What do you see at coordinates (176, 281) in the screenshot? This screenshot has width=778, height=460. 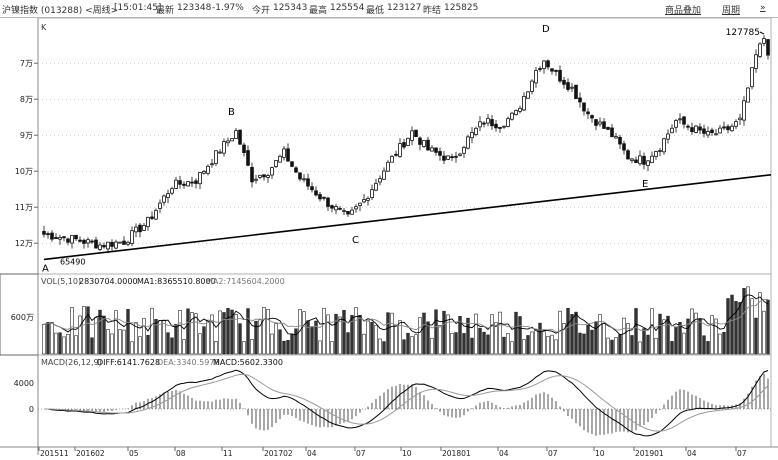 I see `vol-ma1: MA1:8365510.8000` at bounding box center [176, 281].